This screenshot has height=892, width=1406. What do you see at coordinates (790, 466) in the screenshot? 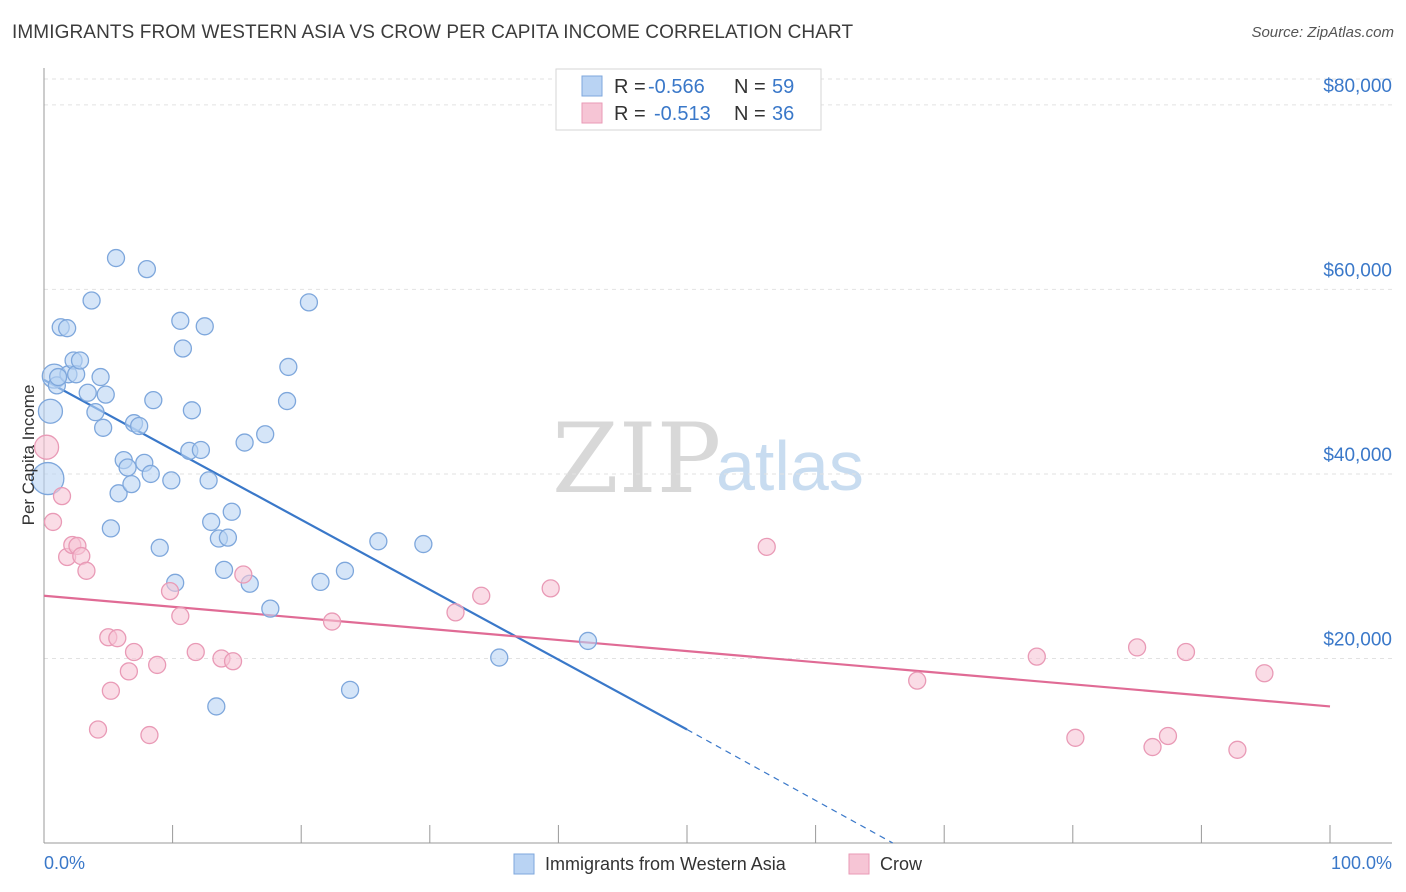
I see `watermark-atlas: atlas` at bounding box center [790, 466].